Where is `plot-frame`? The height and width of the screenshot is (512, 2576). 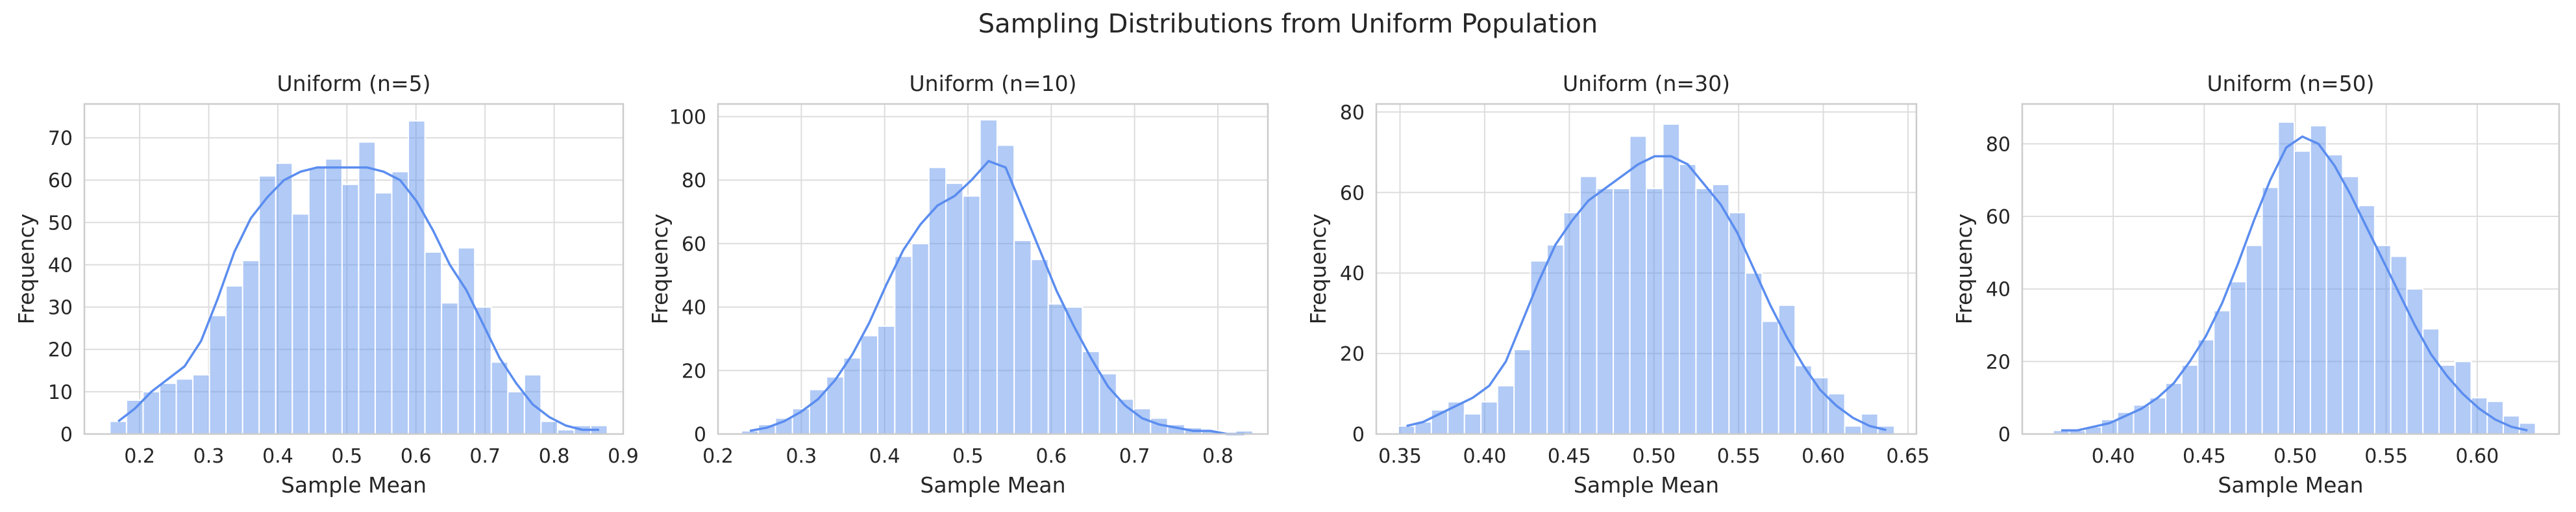
plot-frame is located at coordinates (354, 269).